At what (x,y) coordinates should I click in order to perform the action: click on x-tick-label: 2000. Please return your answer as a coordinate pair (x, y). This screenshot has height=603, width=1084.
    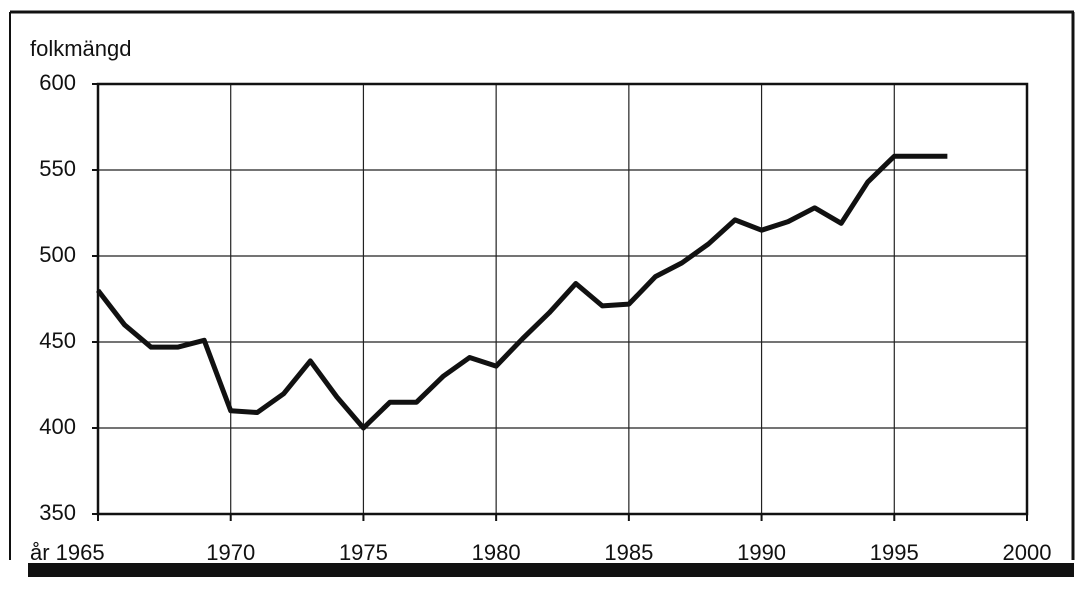
    Looking at the image, I should click on (1027, 552).